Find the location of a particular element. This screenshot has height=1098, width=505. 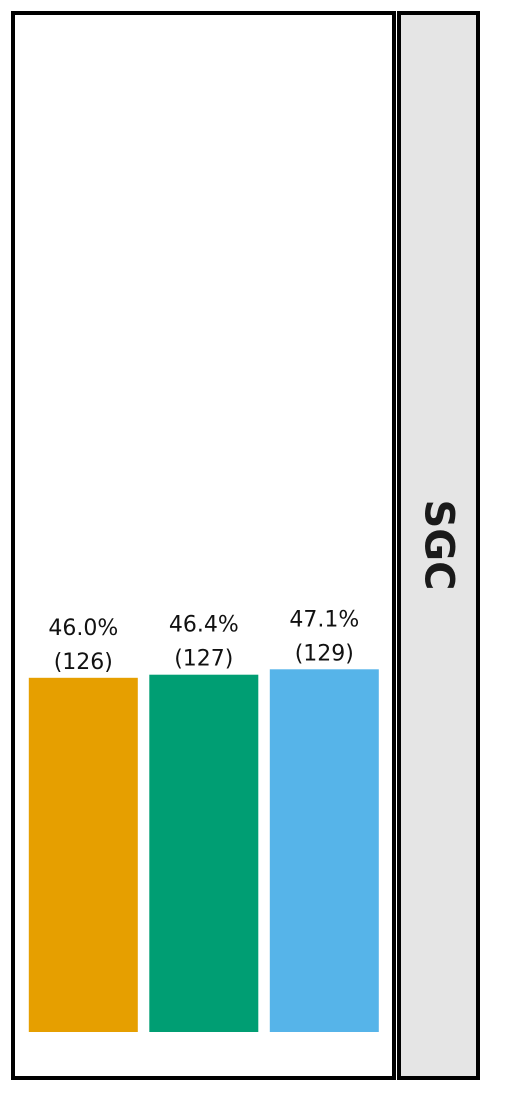

bar-percent-label-3: 47.1% is located at coordinates (324, 619).